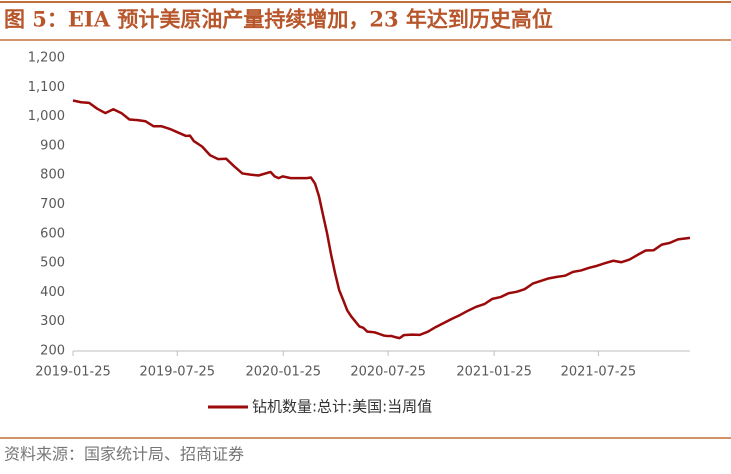 The image size is (731, 474). Describe the element at coordinates (283, 372) in the screenshot. I see `x-tick-label: 2020-01-25` at that location.